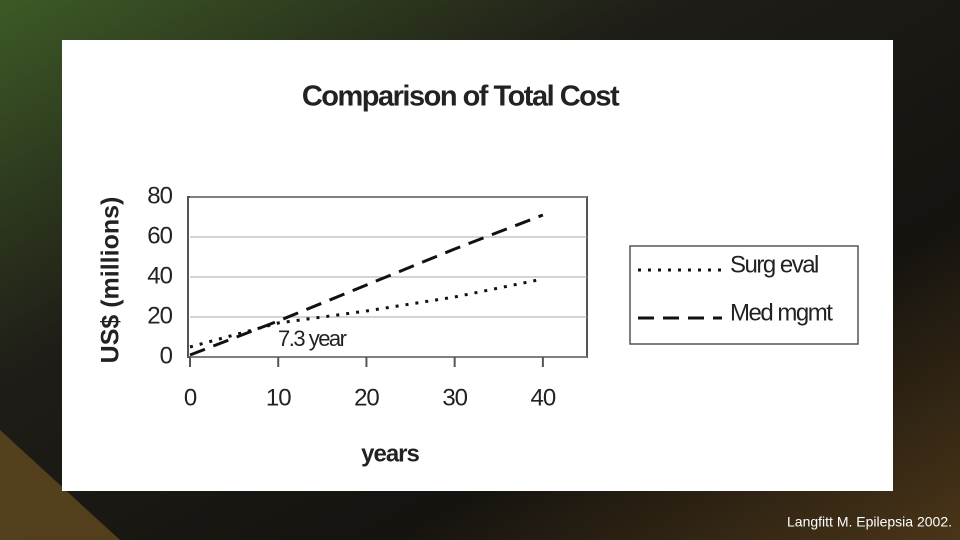 Image resolution: width=960 pixels, height=540 pixels. Describe the element at coordinates (366, 285) in the screenshot. I see `series-line` at that location.